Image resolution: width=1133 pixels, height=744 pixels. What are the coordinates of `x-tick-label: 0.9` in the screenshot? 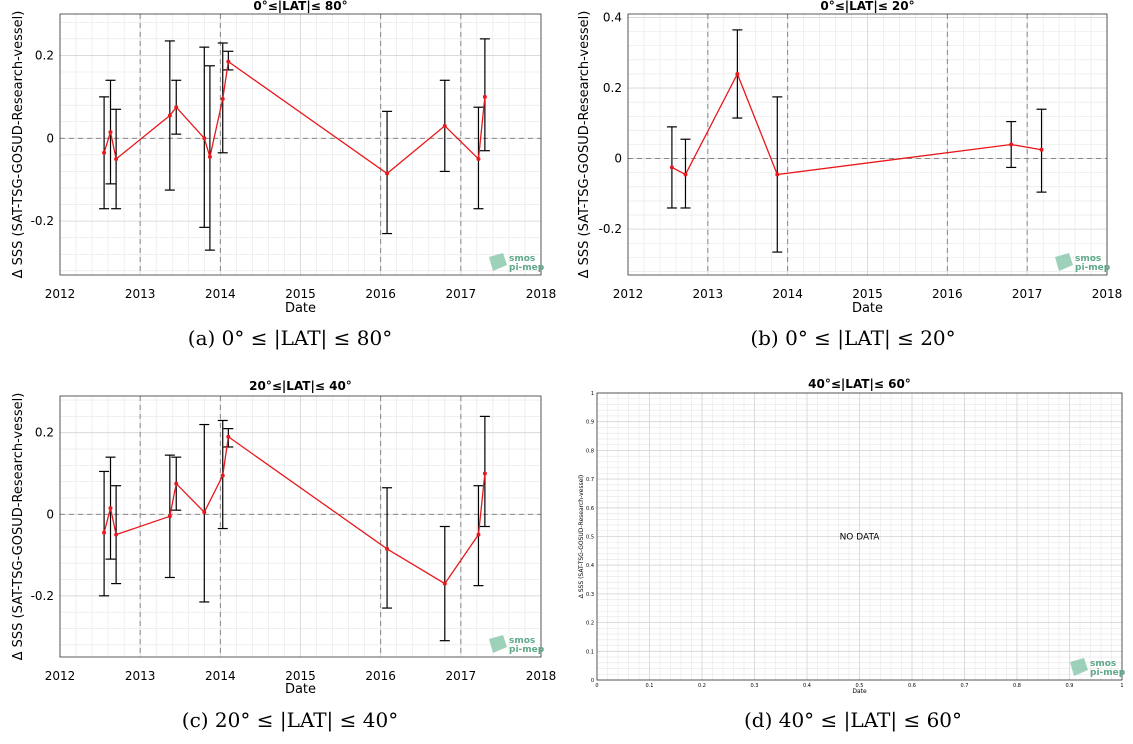 It's located at (1070, 686).